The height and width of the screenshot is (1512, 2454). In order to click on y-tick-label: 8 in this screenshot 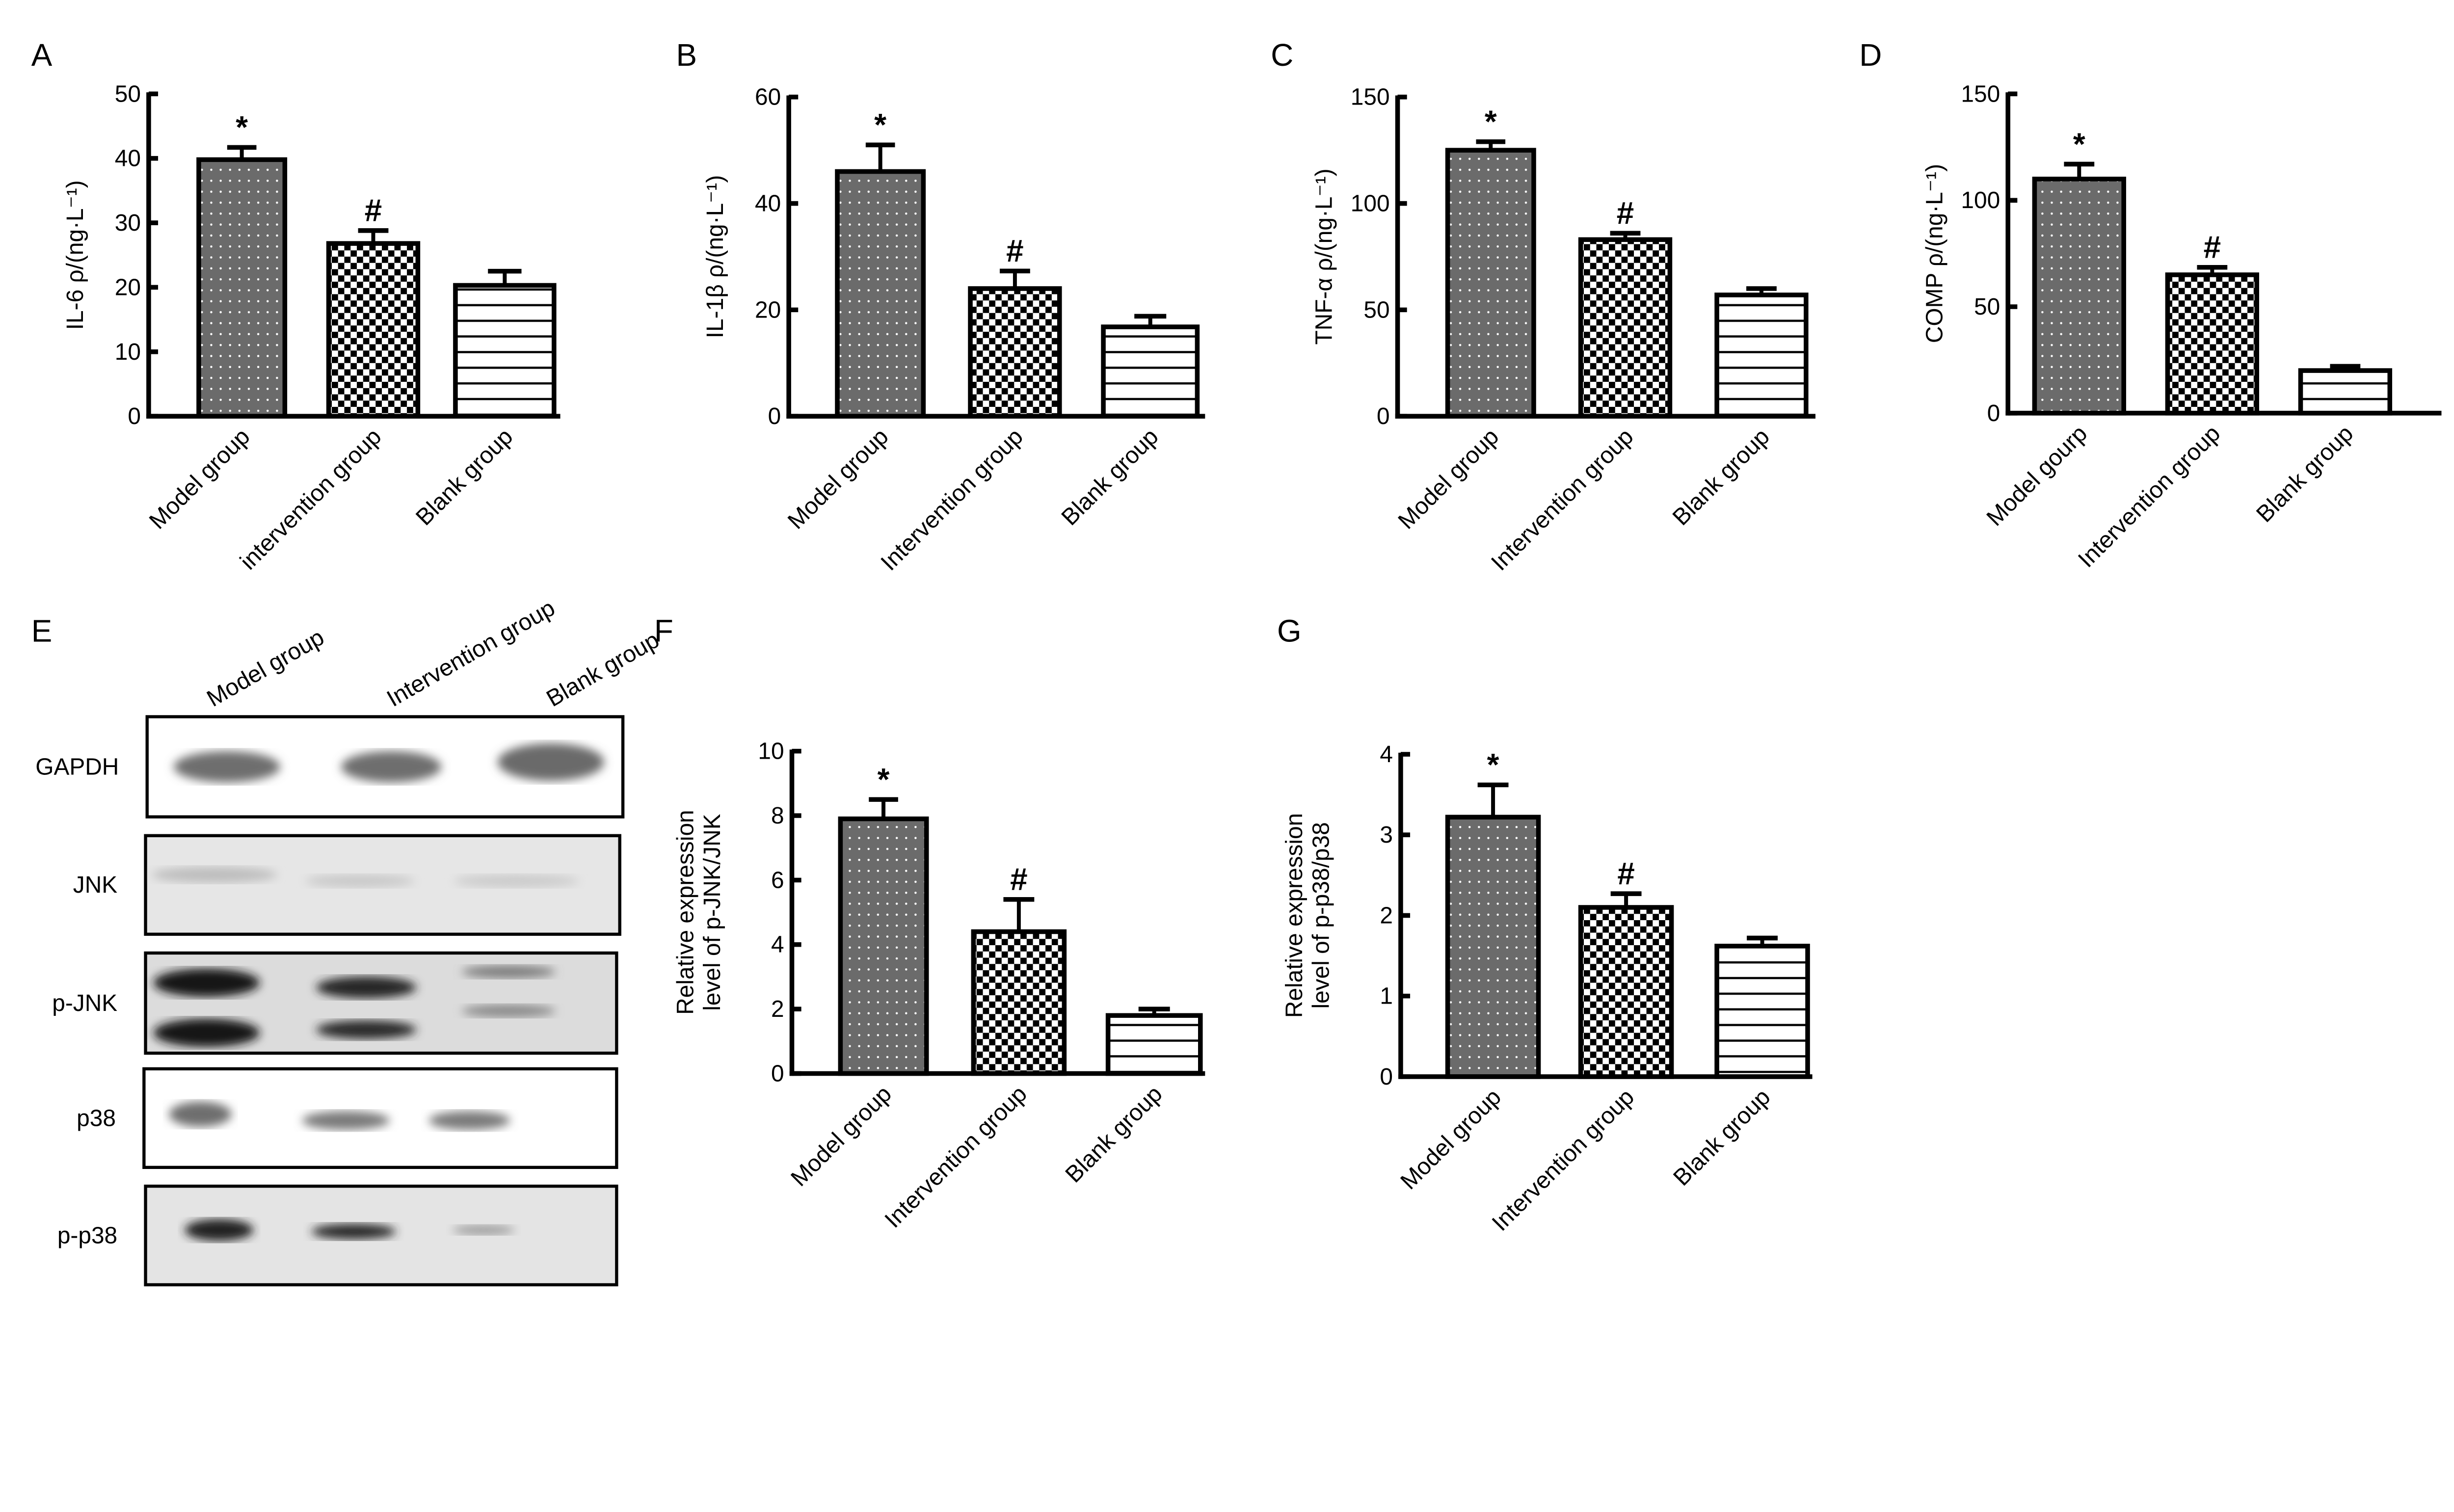, I will do `click(777, 816)`.